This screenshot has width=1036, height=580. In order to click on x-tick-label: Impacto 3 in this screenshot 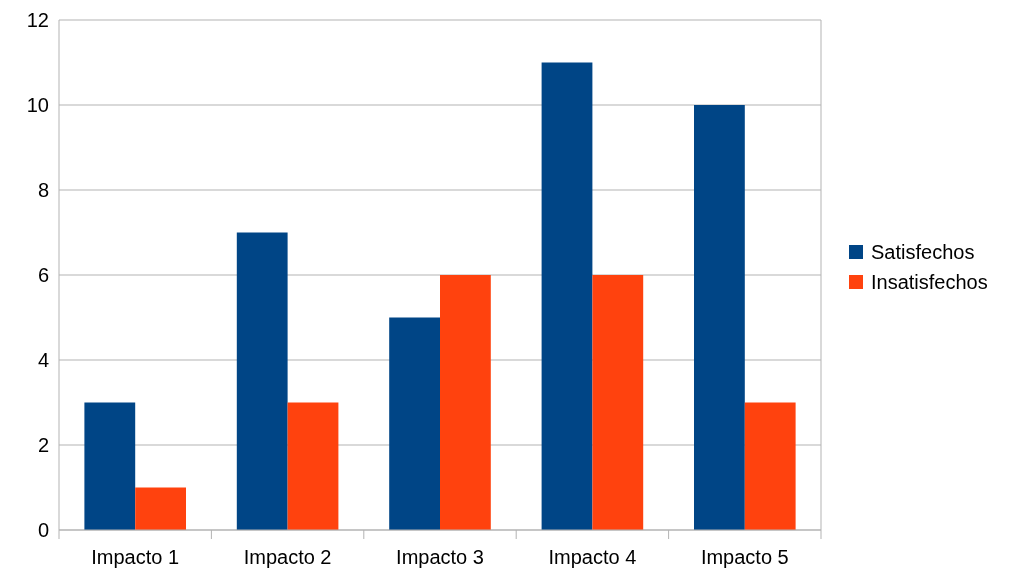, I will do `click(440, 557)`.